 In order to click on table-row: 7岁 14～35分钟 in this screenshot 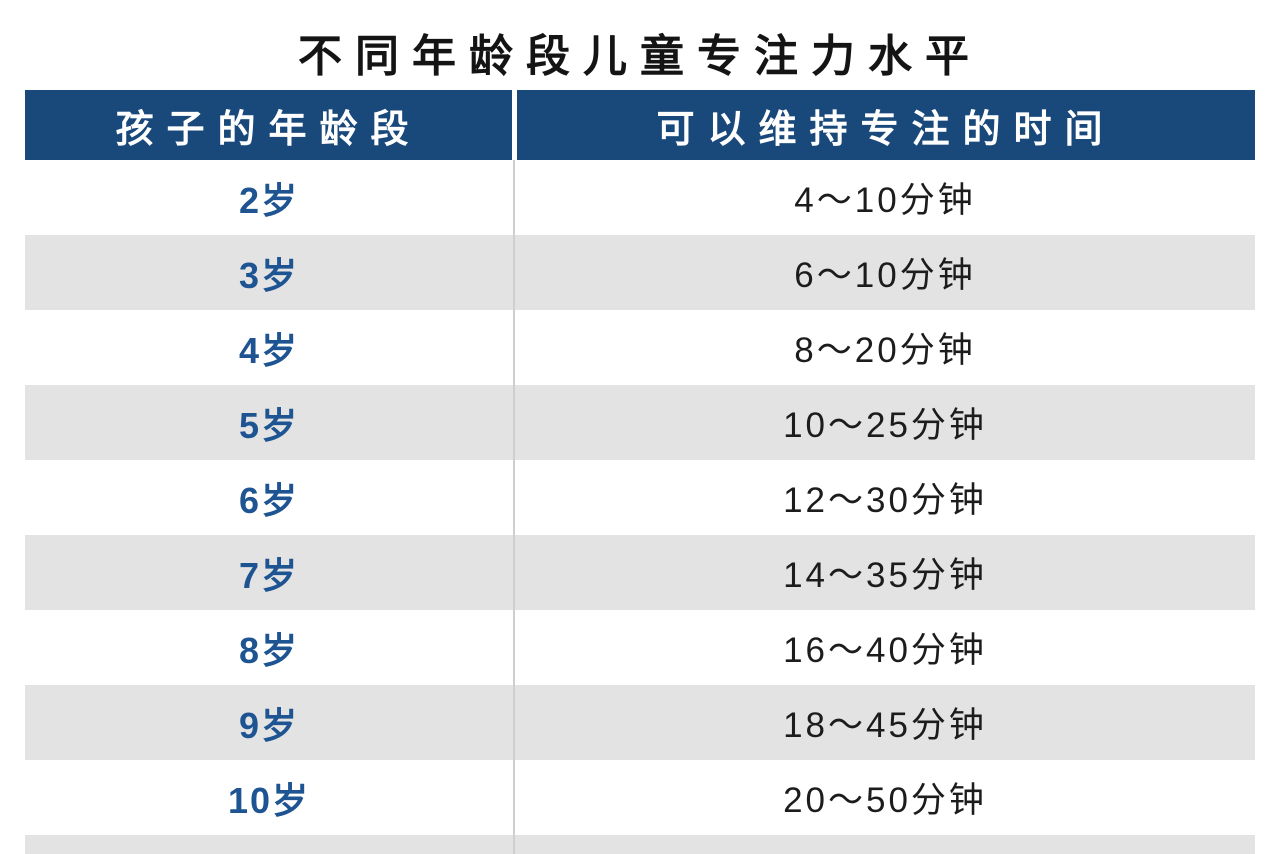, I will do `click(640, 572)`.